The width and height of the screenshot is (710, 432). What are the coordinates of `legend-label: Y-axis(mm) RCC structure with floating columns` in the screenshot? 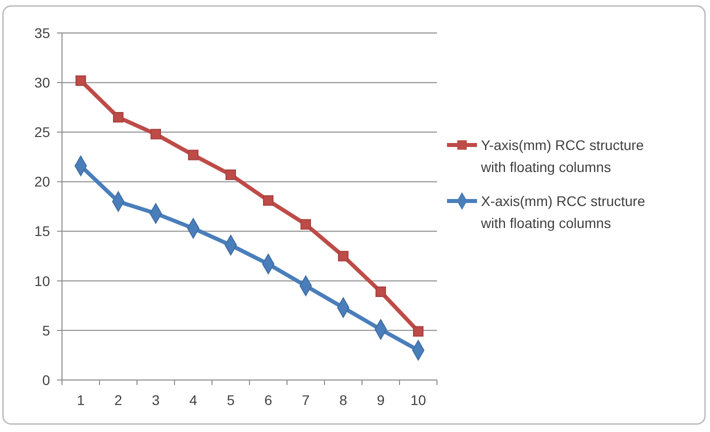 It's located at (562, 155).